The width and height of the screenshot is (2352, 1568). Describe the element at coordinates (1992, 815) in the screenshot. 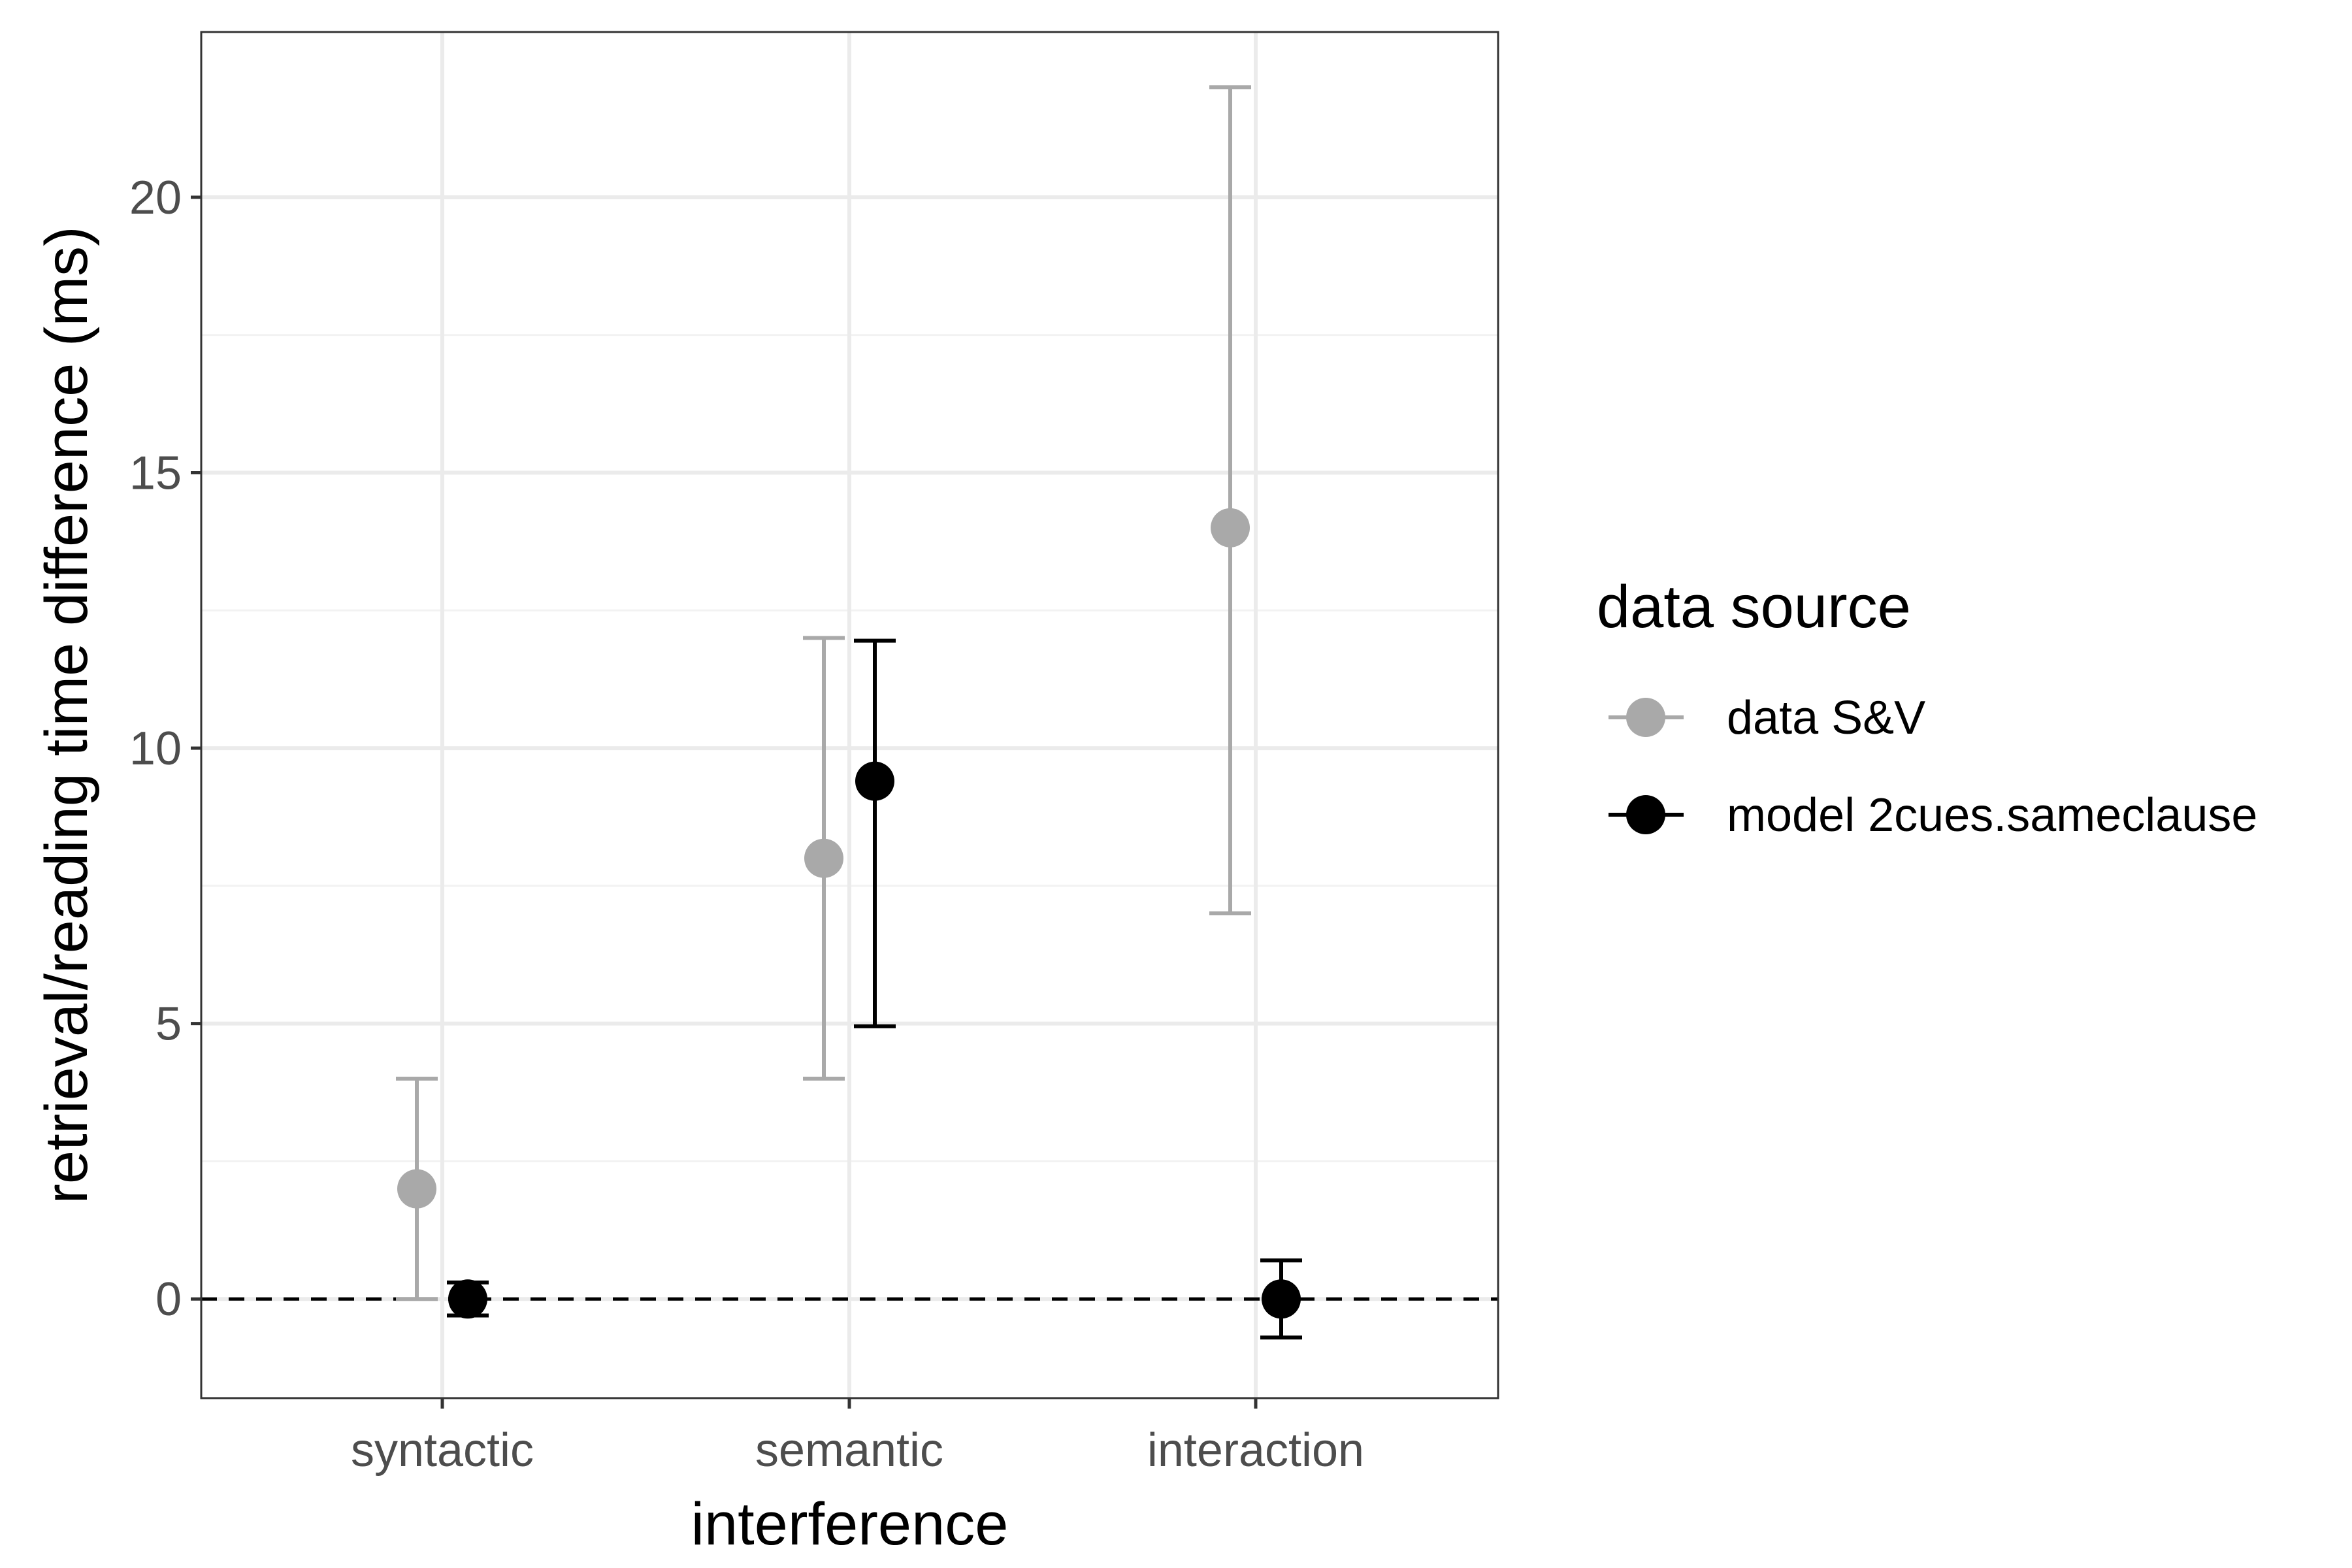

I see `legend-label: model 2cues.sameclause` at that location.